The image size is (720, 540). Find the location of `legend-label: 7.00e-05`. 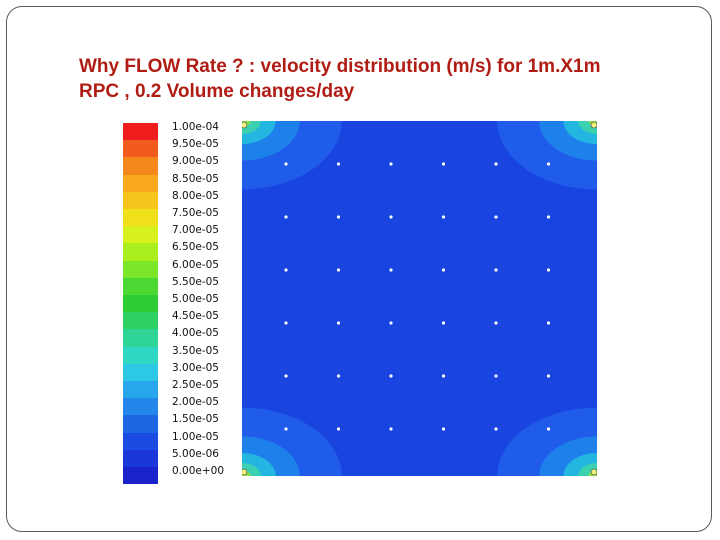

legend-label: 7.00e-05 is located at coordinates (195, 230).